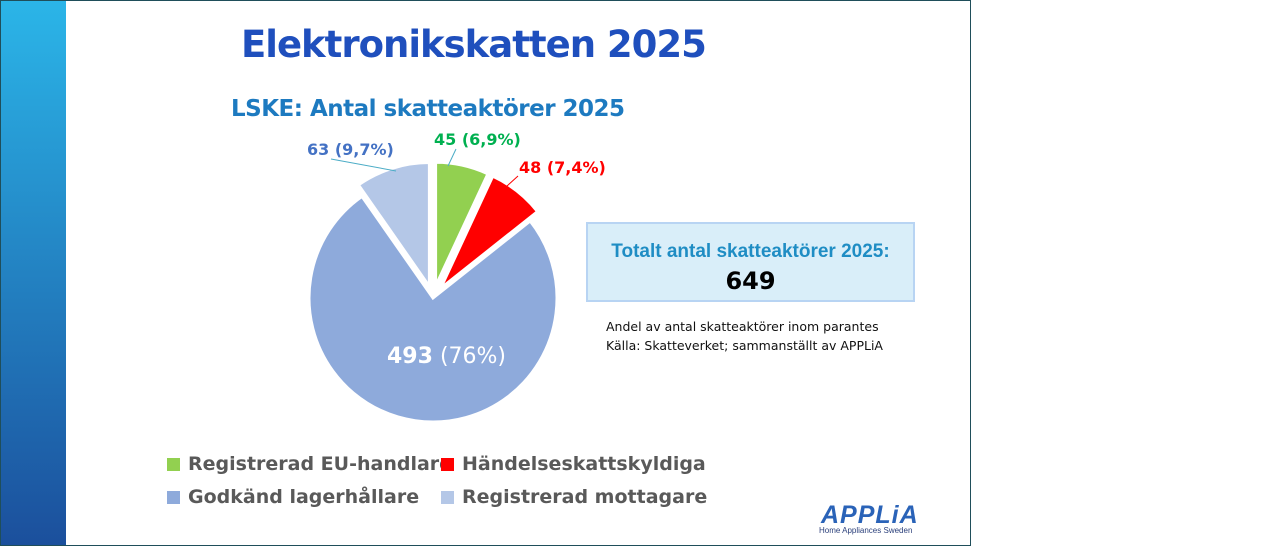 The width and height of the screenshot is (1282, 546). What do you see at coordinates (473, 356) in the screenshot?
I see `data-label-percent: (76%)` at bounding box center [473, 356].